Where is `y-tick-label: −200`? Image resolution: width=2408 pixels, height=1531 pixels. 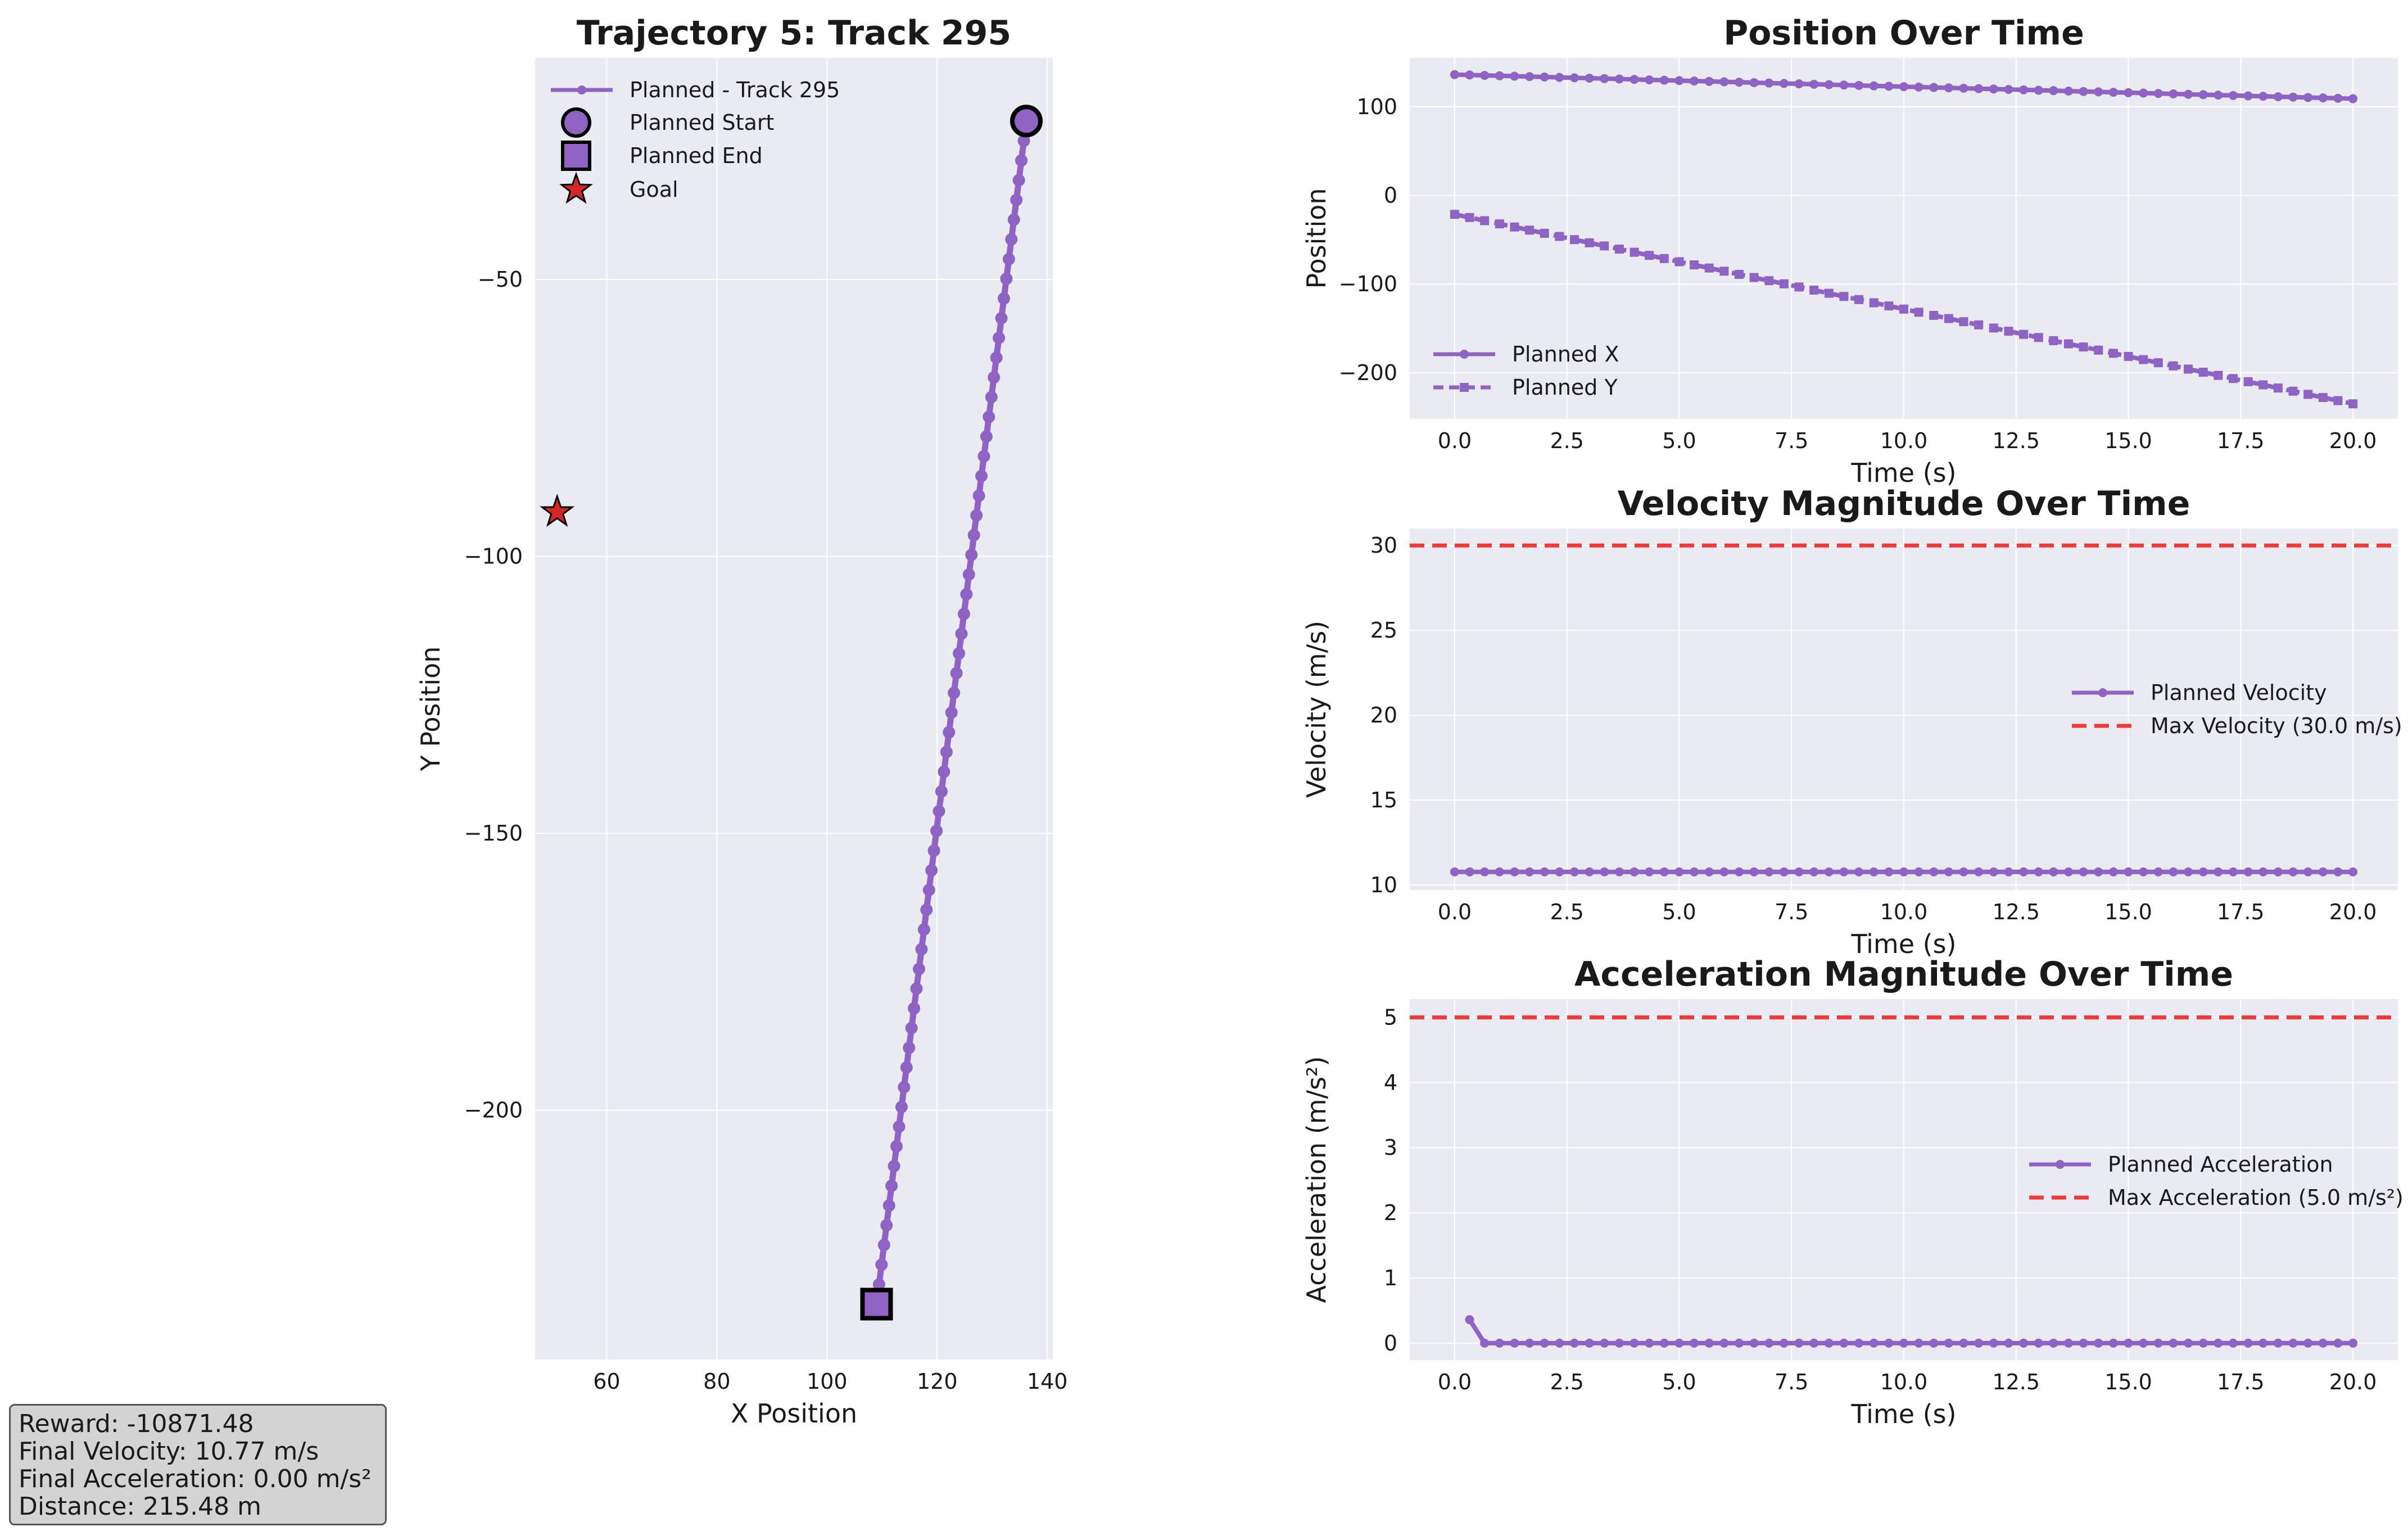 y-tick-label: −200 is located at coordinates (1368, 372).